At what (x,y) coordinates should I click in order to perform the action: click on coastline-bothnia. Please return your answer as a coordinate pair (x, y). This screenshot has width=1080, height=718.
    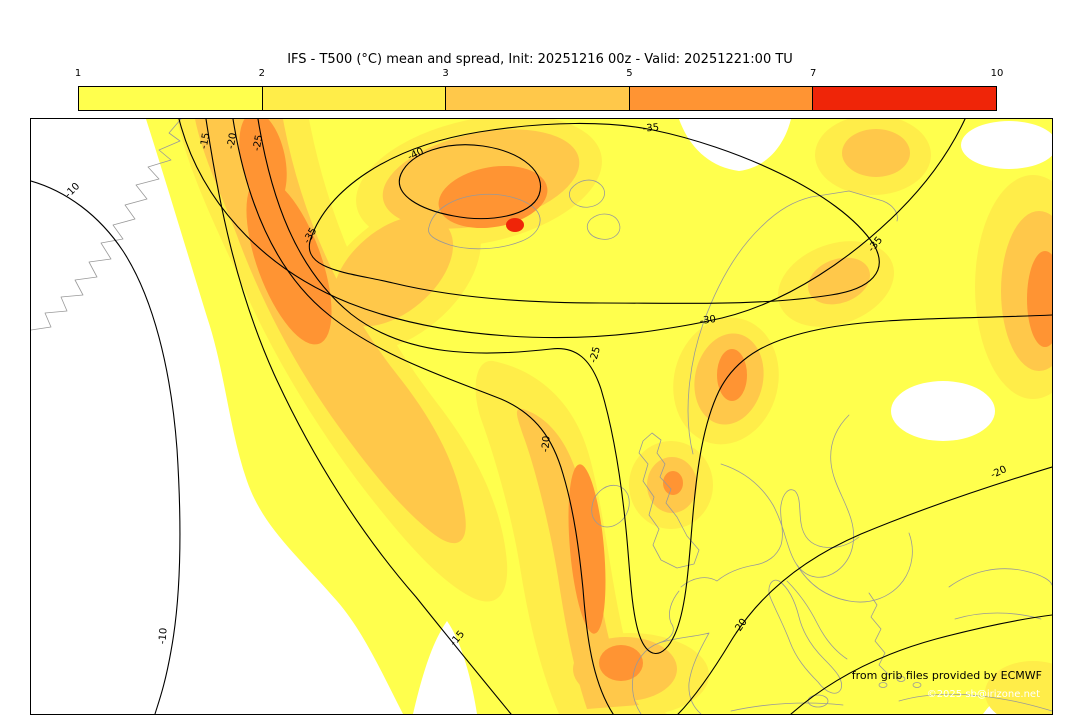
    Looking at the image, I should click on (787, 496).